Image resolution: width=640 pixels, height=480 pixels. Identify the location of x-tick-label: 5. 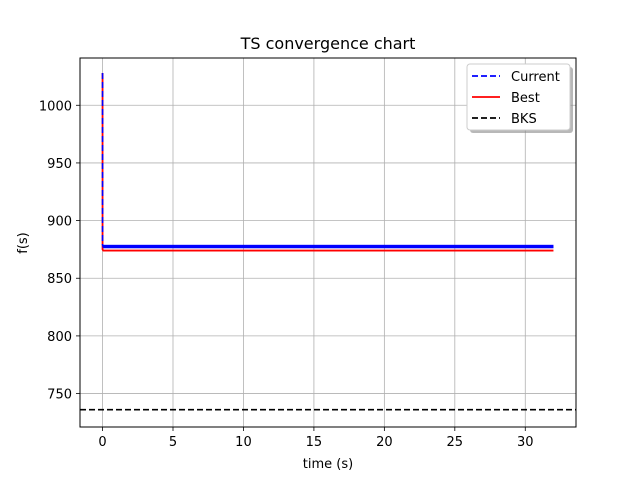
(173, 442).